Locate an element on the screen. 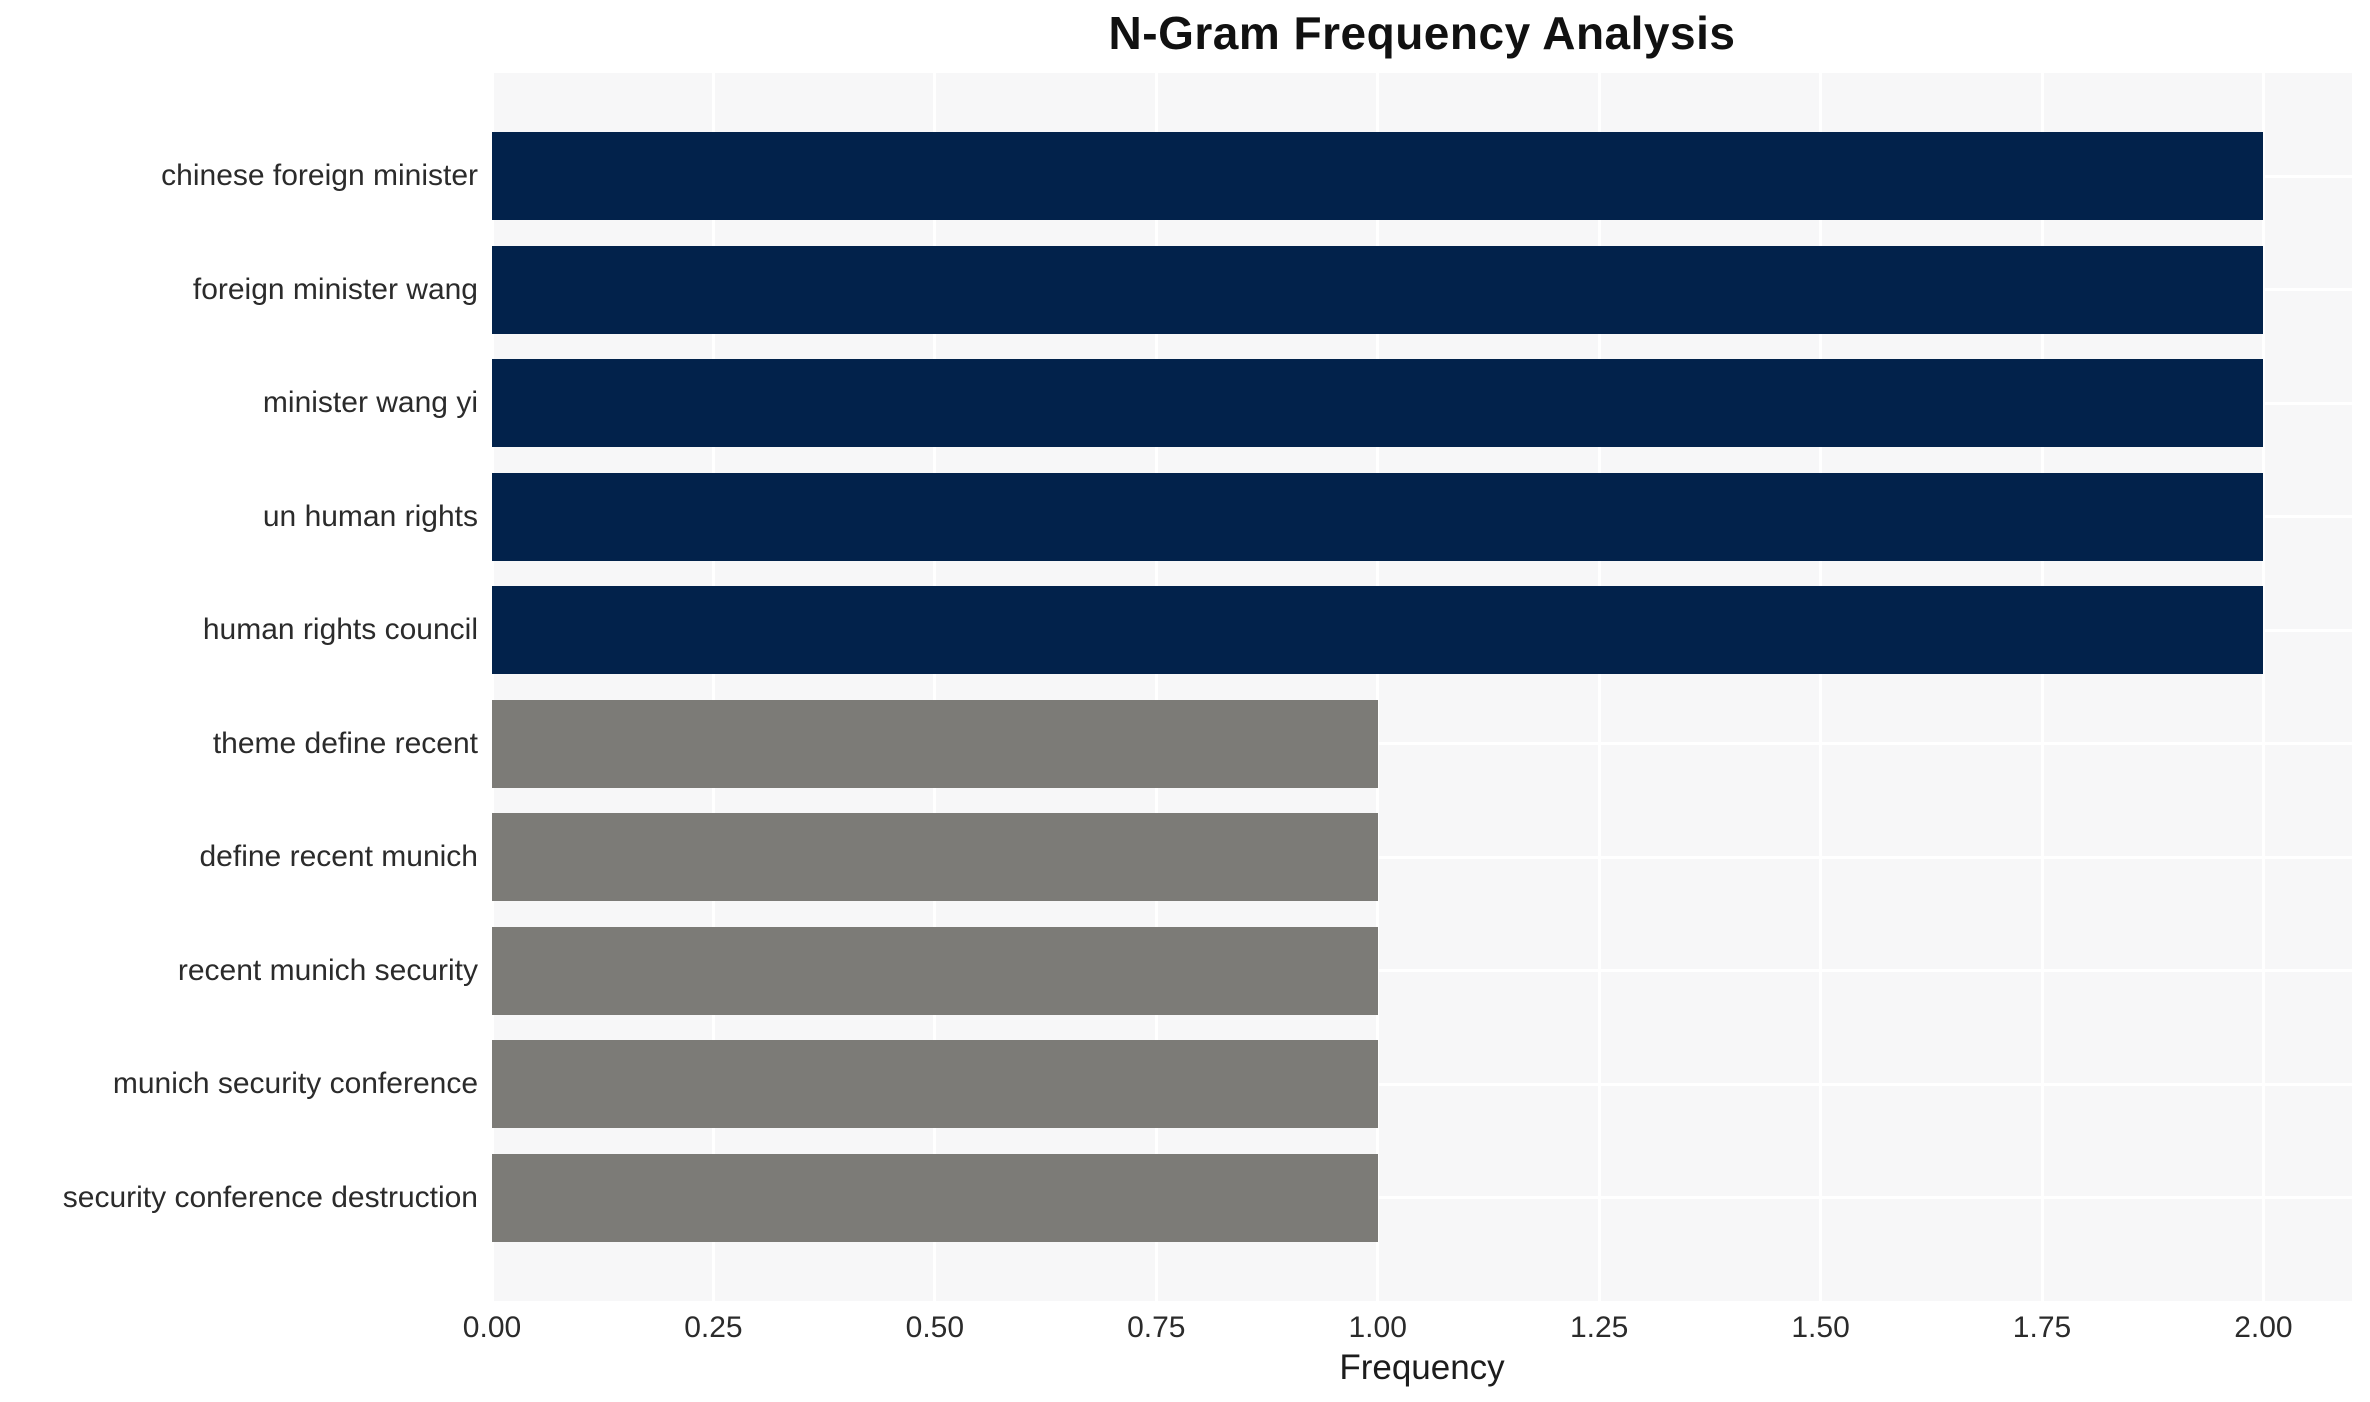  y-tick-label: munich security conference is located at coordinates (295, 1084).